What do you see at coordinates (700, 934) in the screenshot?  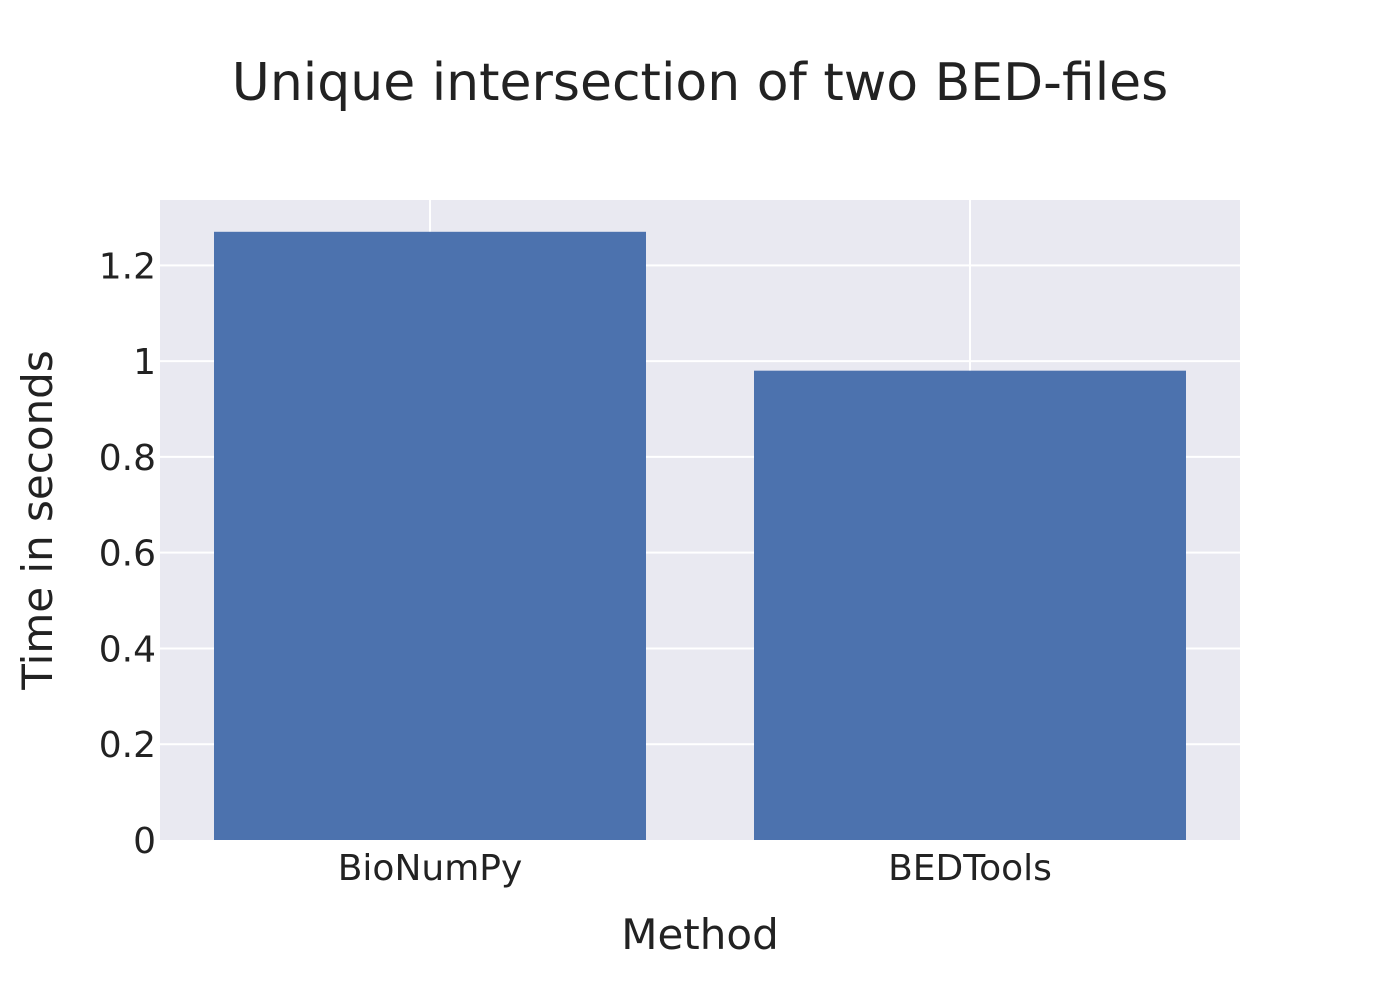 I see `x-axis-title: Method` at bounding box center [700, 934].